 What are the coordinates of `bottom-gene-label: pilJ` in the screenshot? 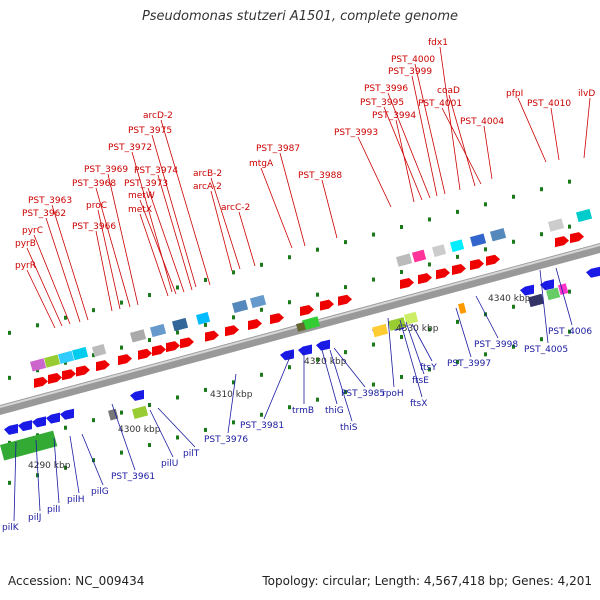 It's located at (34, 518).